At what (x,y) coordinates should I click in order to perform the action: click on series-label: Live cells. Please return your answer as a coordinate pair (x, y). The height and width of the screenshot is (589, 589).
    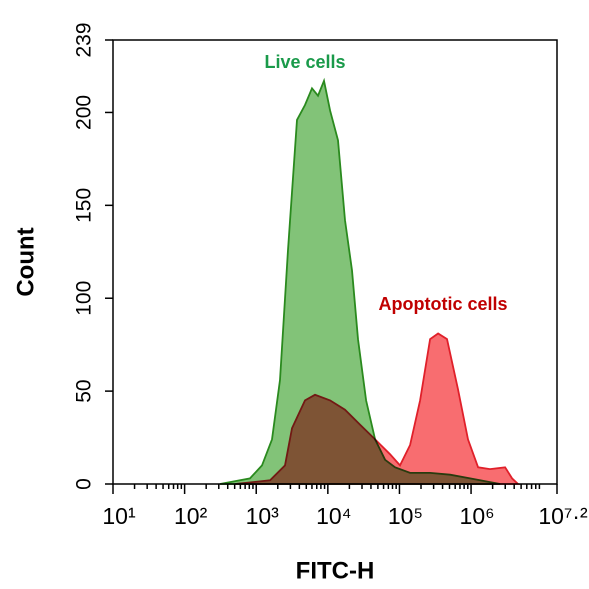
    Looking at the image, I should click on (304, 62).